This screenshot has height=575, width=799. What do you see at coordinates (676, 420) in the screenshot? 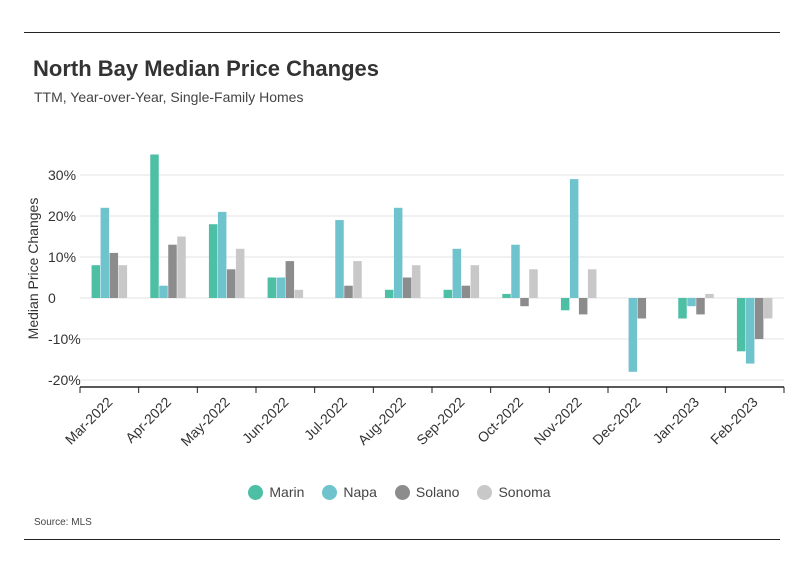
I see `x-tick-label: Jan-2023` at bounding box center [676, 420].